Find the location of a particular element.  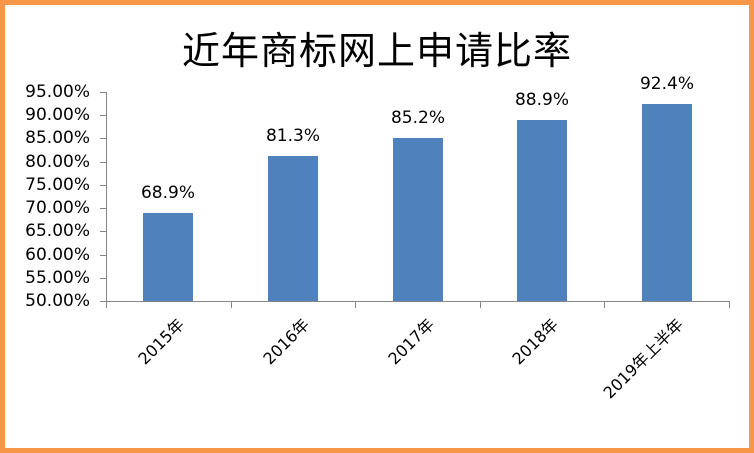

y-tick-label: 65.00% is located at coordinates (57, 231).